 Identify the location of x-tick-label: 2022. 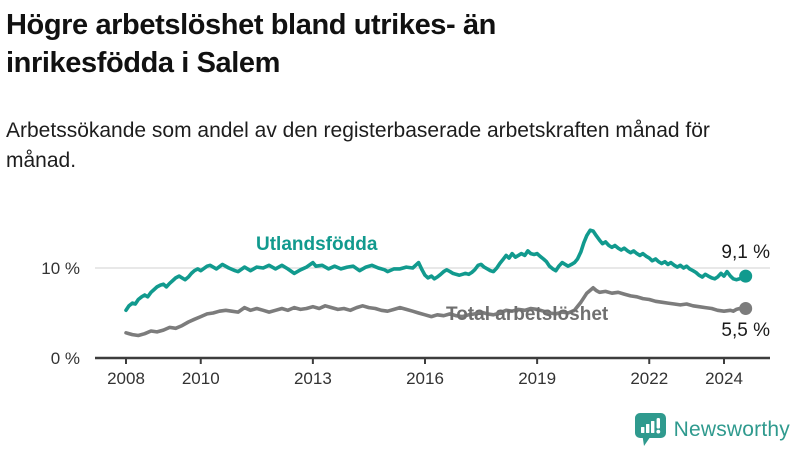
(649, 378).